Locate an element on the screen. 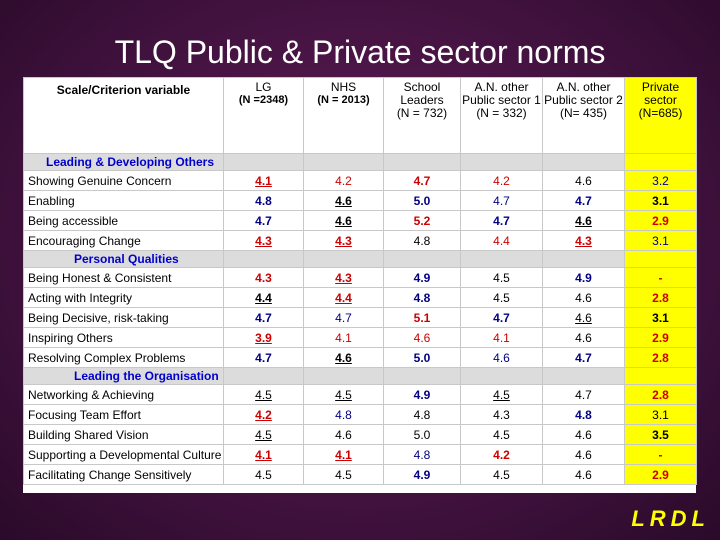 This screenshot has width=720, height=540. table-row: Focusing Team Effort 4.2 4.8 4.8 4.3 4.8 3.1 is located at coordinates (360, 414).